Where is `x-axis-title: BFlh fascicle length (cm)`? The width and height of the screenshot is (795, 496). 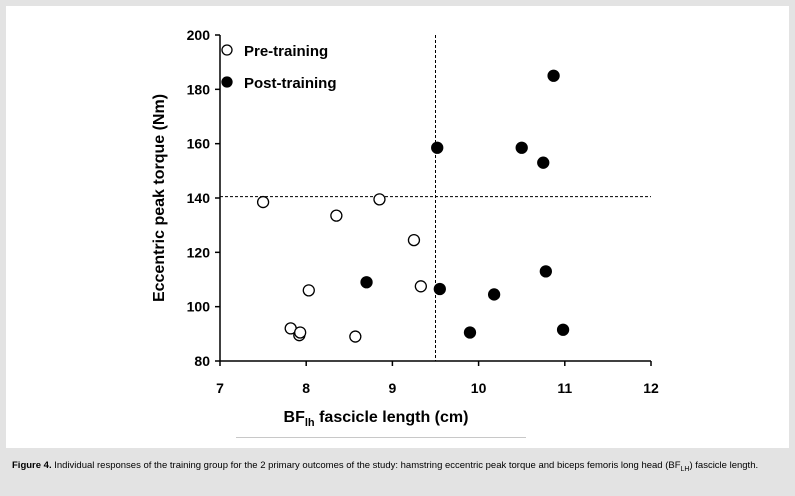 x-axis-title: BFlh fascicle length (cm) is located at coordinates (376, 419).